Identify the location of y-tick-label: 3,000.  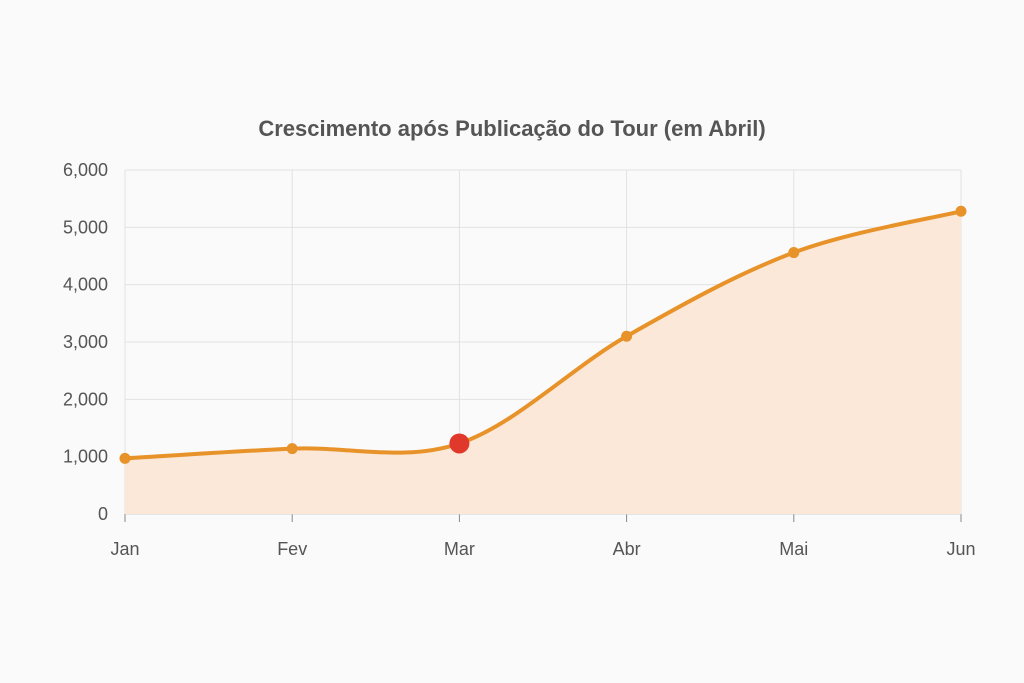
(85, 342).